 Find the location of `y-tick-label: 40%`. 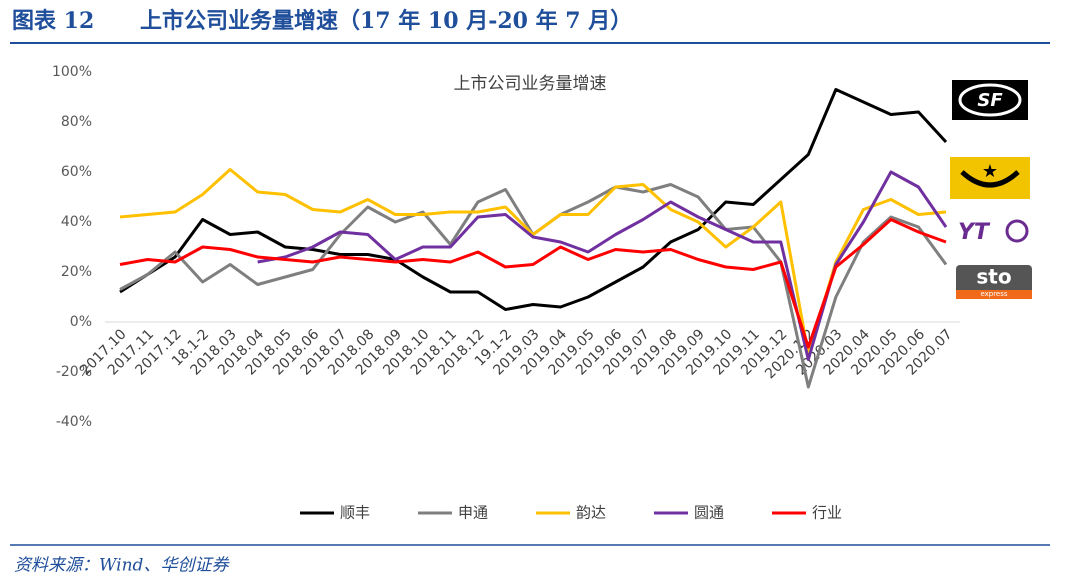

y-tick-label: 40% is located at coordinates (76, 222).